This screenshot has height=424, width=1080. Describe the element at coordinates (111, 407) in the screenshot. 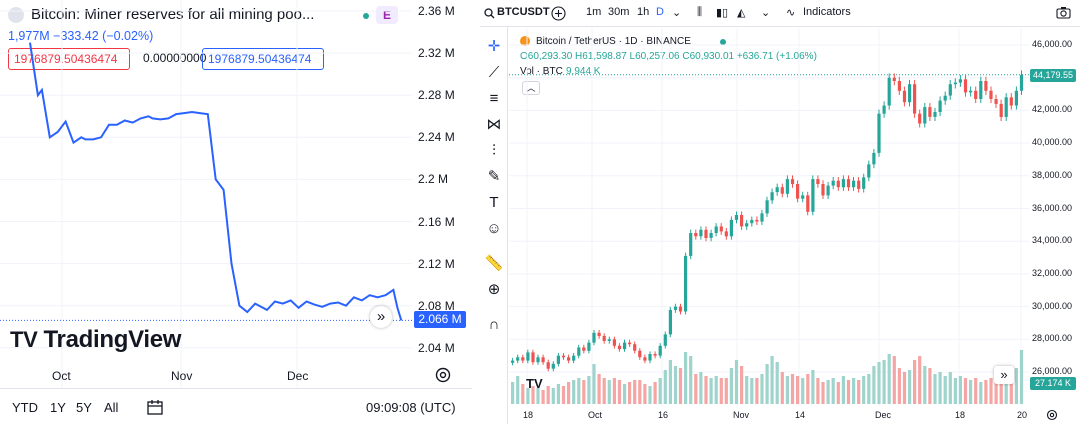

I see `range-all-button: All` at that location.